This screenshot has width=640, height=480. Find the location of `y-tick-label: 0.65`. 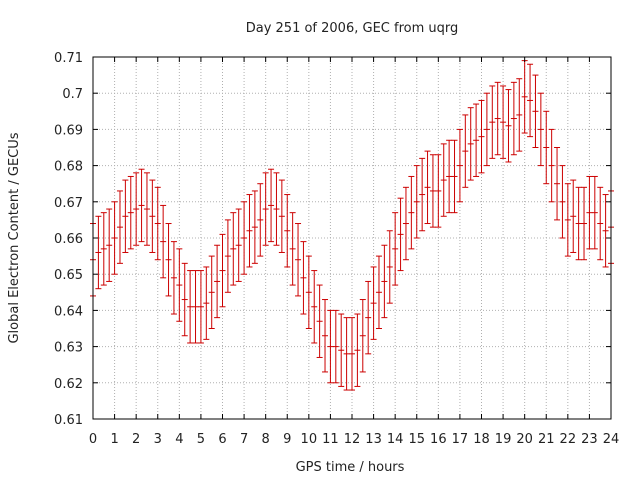

y-tick-label: 0.65 is located at coordinates (68, 275).